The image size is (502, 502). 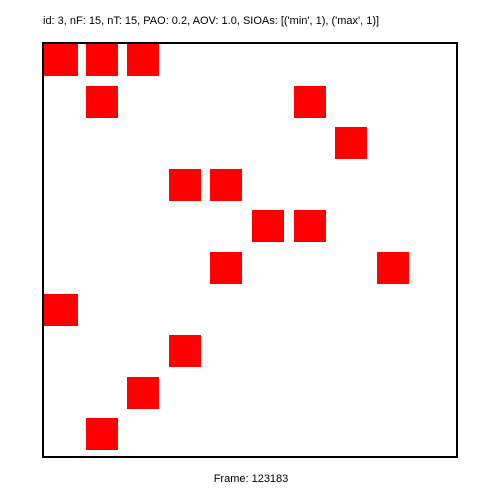 I want to click on frame-counter: Frame: 123183, so click(x=251, y=479).